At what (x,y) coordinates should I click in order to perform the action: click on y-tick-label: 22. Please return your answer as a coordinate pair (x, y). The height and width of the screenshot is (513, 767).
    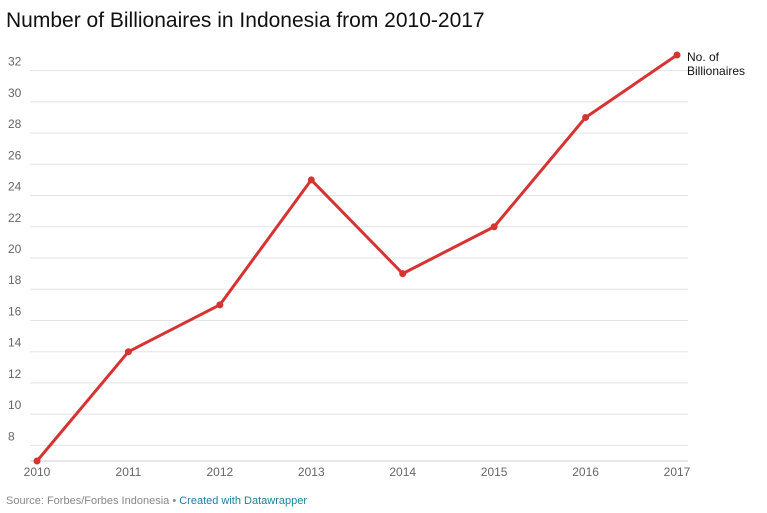
    Looking at the image, I should click on (15, 218).